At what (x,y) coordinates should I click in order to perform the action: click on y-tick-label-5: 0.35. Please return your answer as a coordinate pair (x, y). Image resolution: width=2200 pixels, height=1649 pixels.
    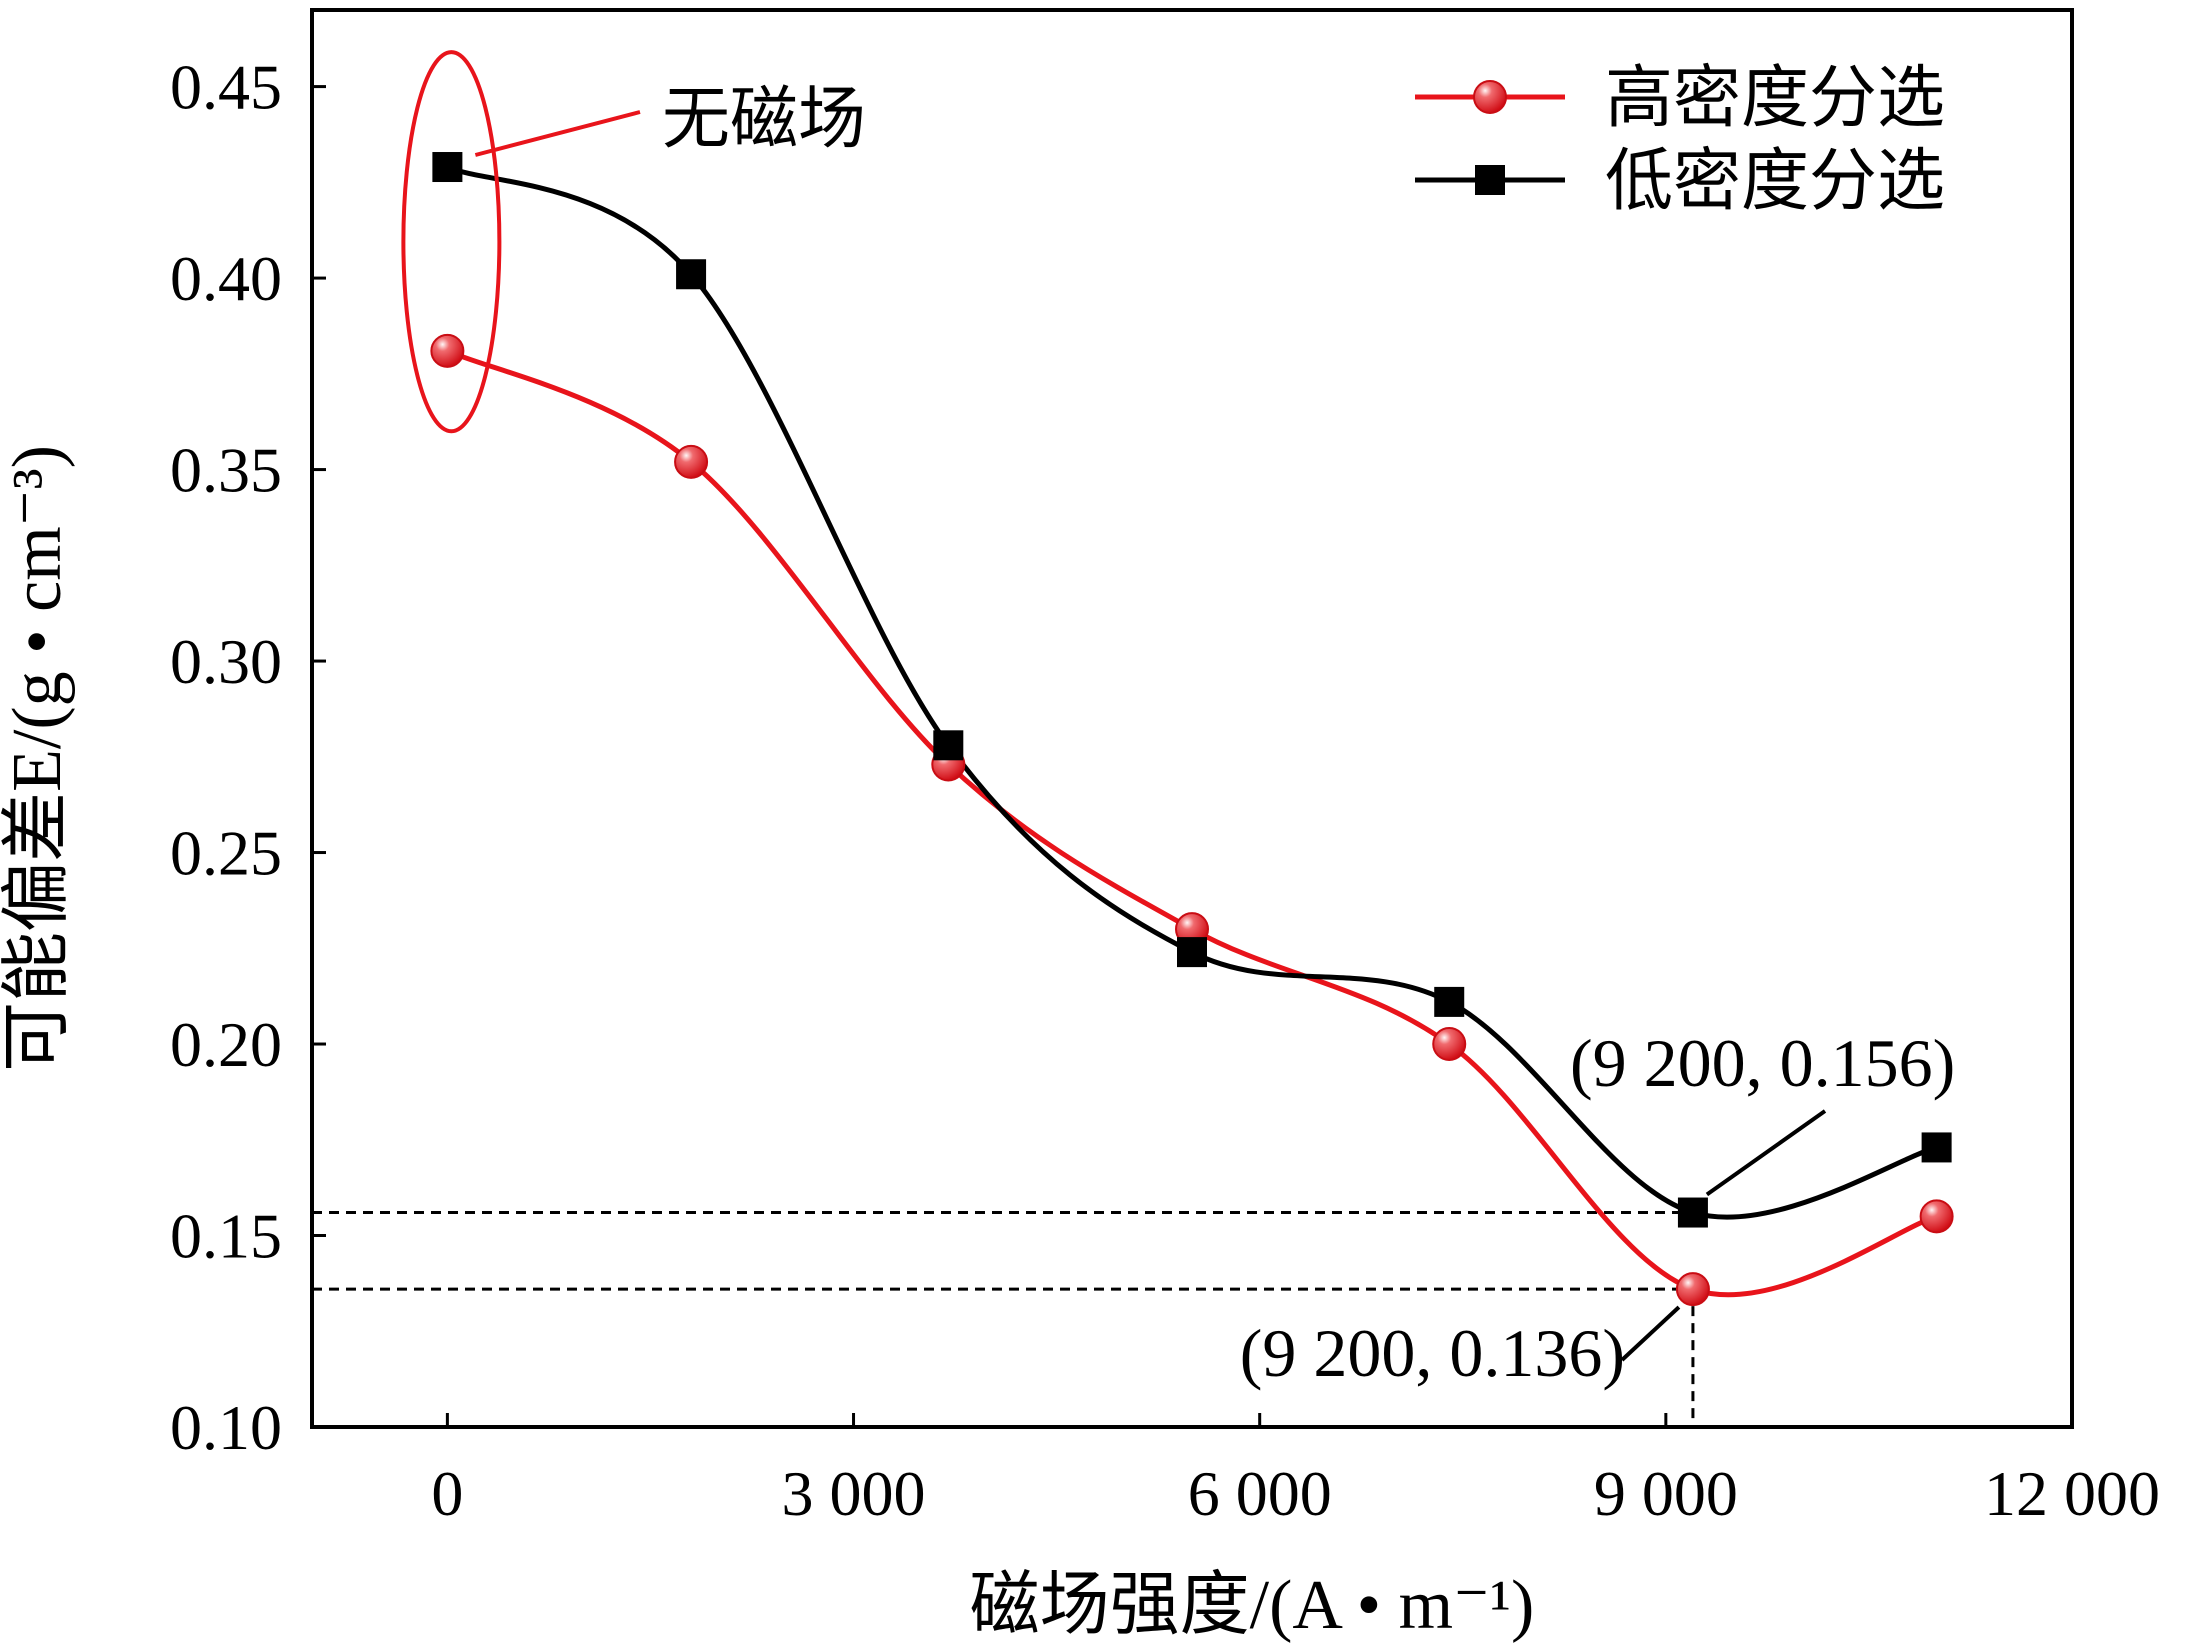
    Looking at the image, I should click on (226, 470).